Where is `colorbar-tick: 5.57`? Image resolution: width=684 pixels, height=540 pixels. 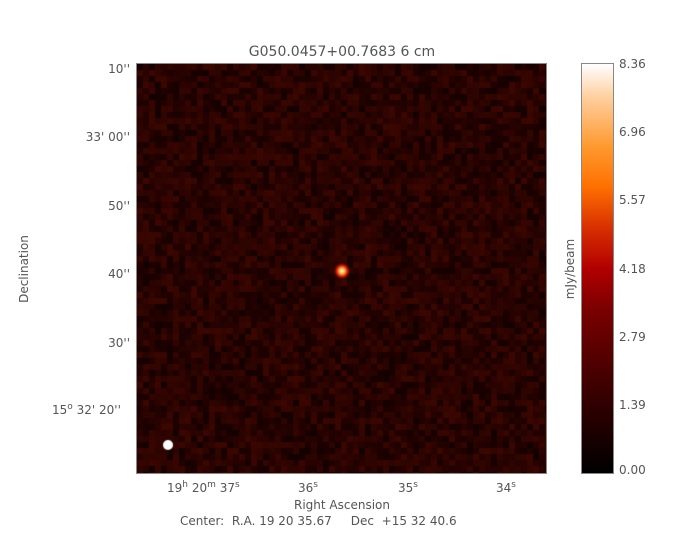
colorbar-tick: 5.57 is located at coordinates (632, 200).